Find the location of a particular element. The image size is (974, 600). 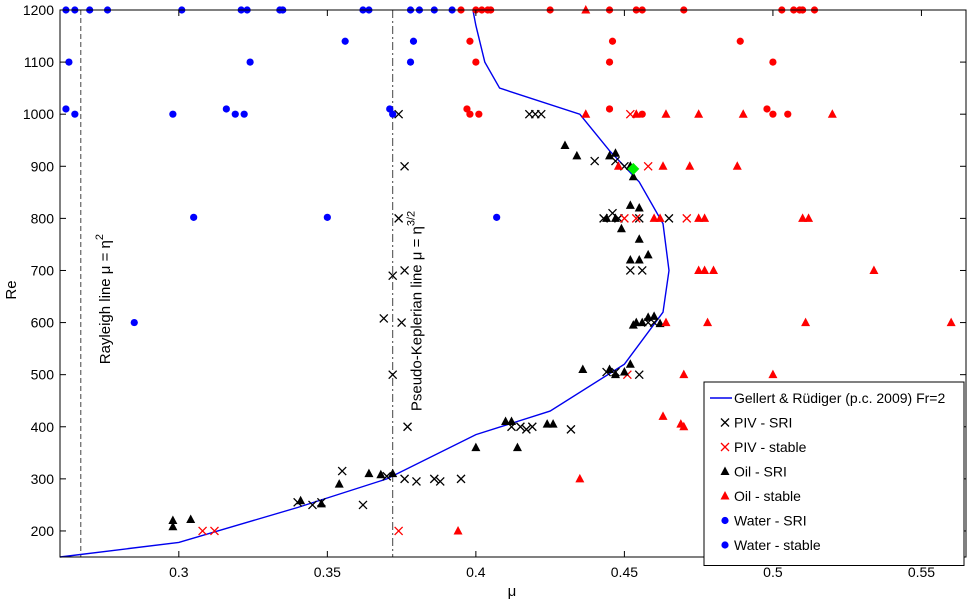

x-axis-title: μ is located at coordinates (512, 591).